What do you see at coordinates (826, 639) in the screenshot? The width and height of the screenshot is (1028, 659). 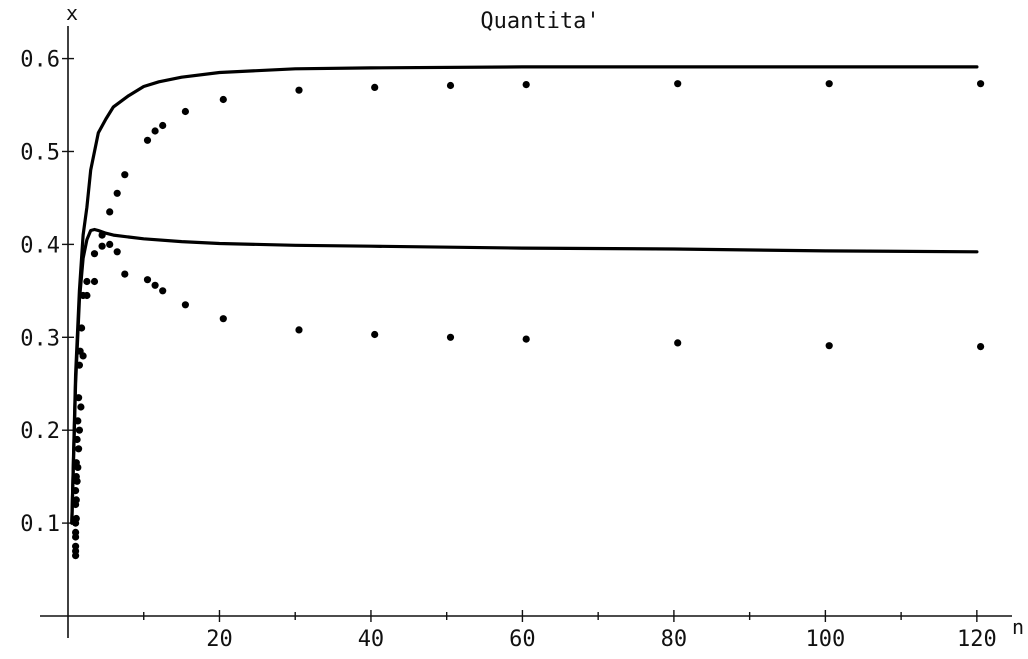 I see `x-tick-label: 100` at bounding box center [826, 639].